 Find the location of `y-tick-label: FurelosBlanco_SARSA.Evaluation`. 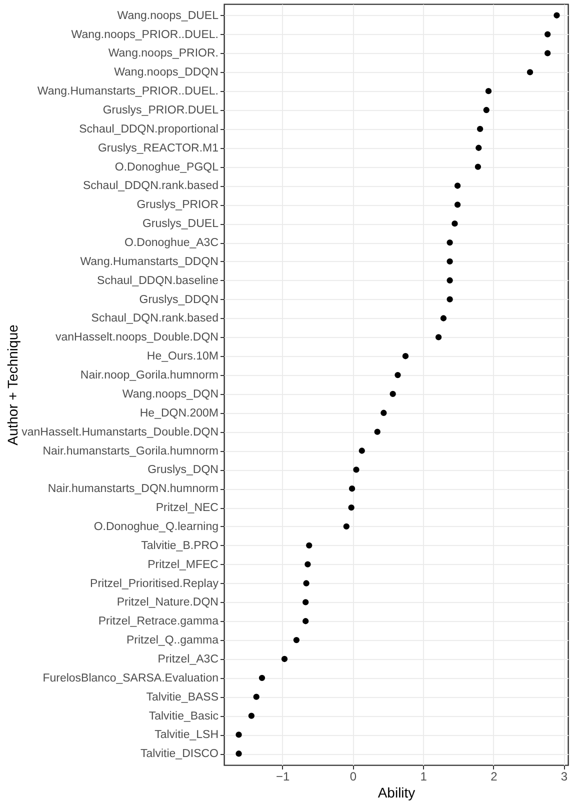

y-tick-label: FurelosBlanco_SARSA.Evaluation is located at coordinates (130, 678).